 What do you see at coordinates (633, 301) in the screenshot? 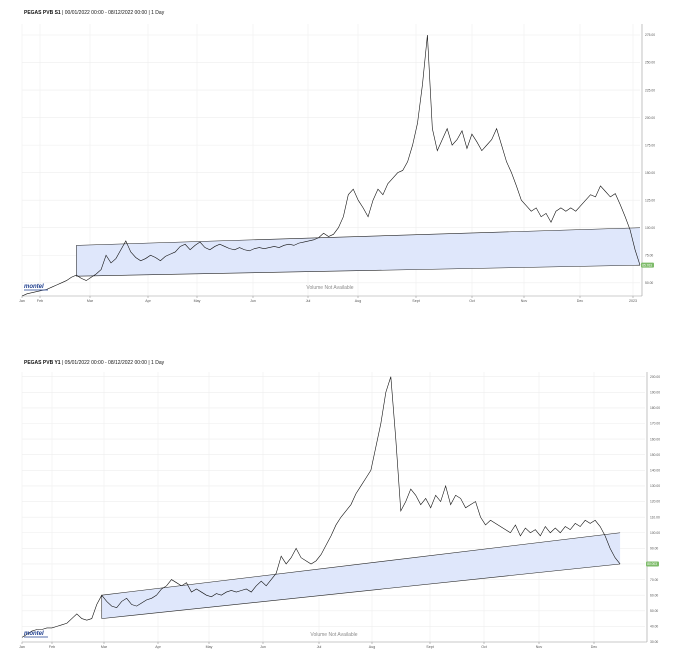
I see `x-tick-label: 2023` at bounding box center [633, 301].